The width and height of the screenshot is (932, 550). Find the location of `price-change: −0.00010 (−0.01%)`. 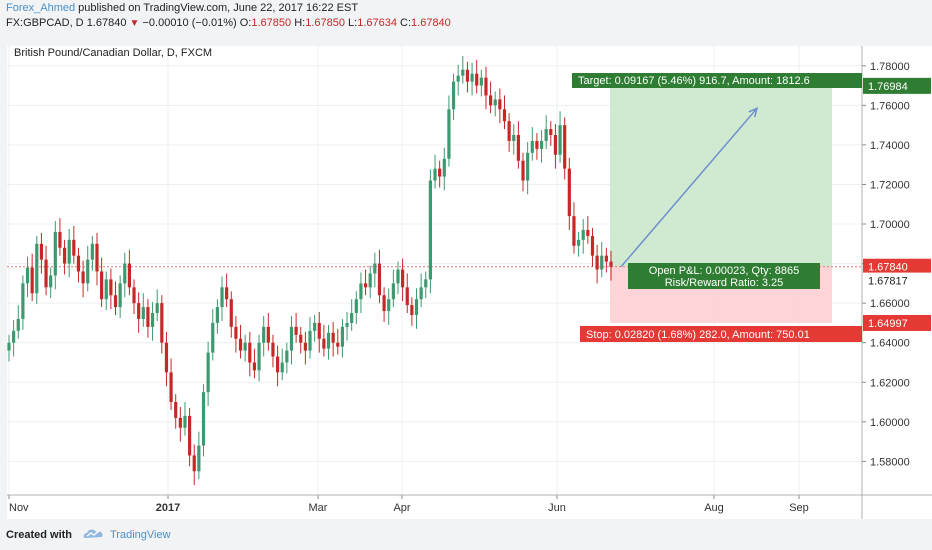

price-change: −0.00010 (−0.01%) is located at coordinates (189, 23).